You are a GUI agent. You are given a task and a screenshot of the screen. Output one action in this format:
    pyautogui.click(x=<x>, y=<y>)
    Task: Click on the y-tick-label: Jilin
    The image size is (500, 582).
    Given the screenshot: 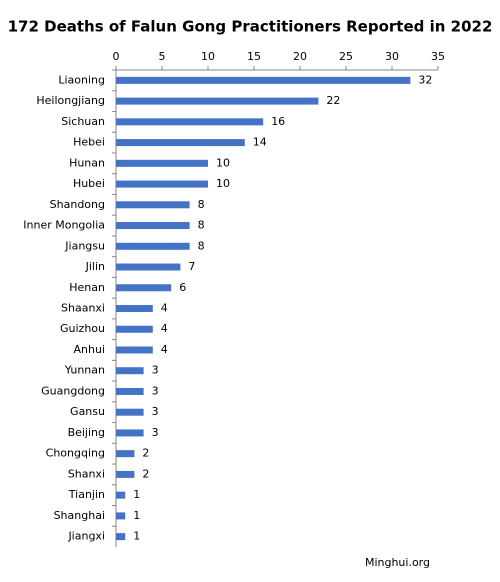 What is the action you would take?
    pyautogui.click(x=95, y=266)
    